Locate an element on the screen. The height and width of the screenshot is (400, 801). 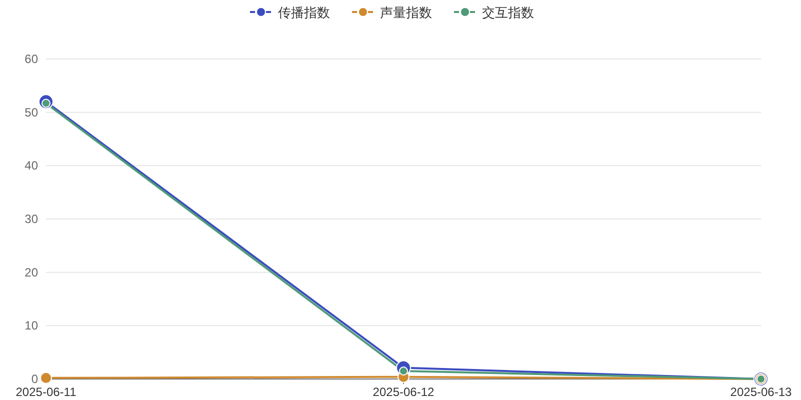
y-tick-label: 30 is located at coordinates (31, 219).